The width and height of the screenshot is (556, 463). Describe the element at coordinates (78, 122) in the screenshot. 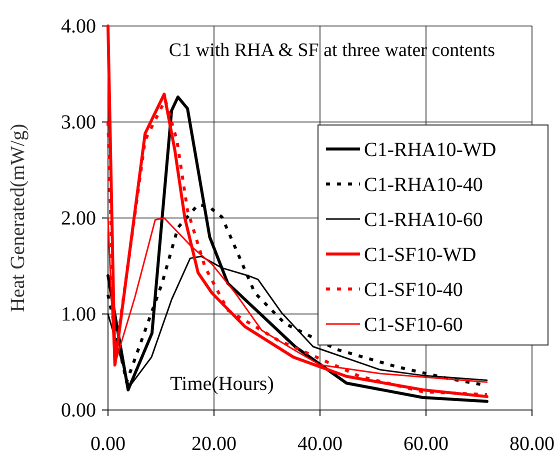

I see `y-tick-label: 3.00` at that location.